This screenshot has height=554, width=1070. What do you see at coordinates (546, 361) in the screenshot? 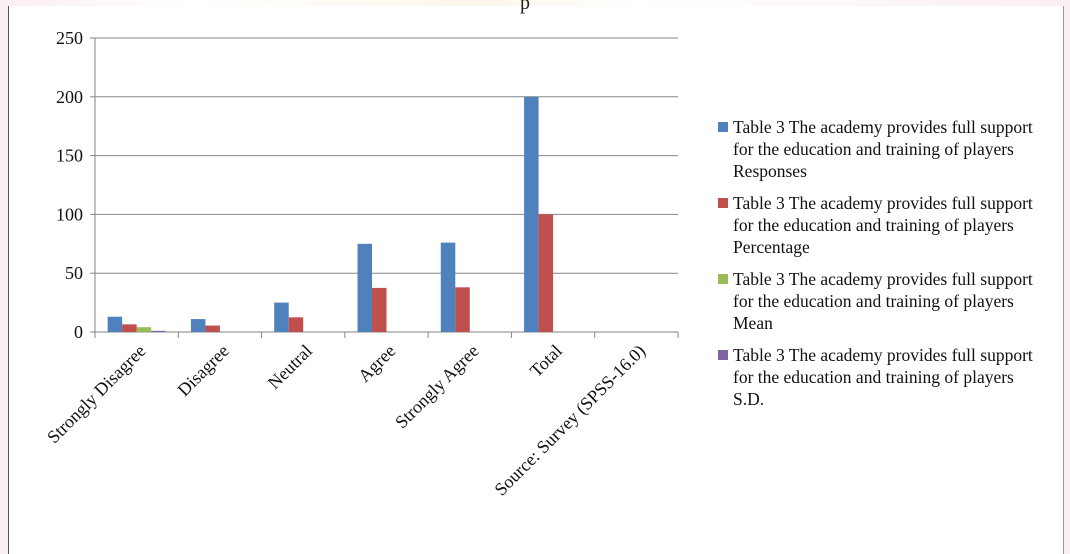
I see `x-category-label: Total` at bounding box center [546, 361].